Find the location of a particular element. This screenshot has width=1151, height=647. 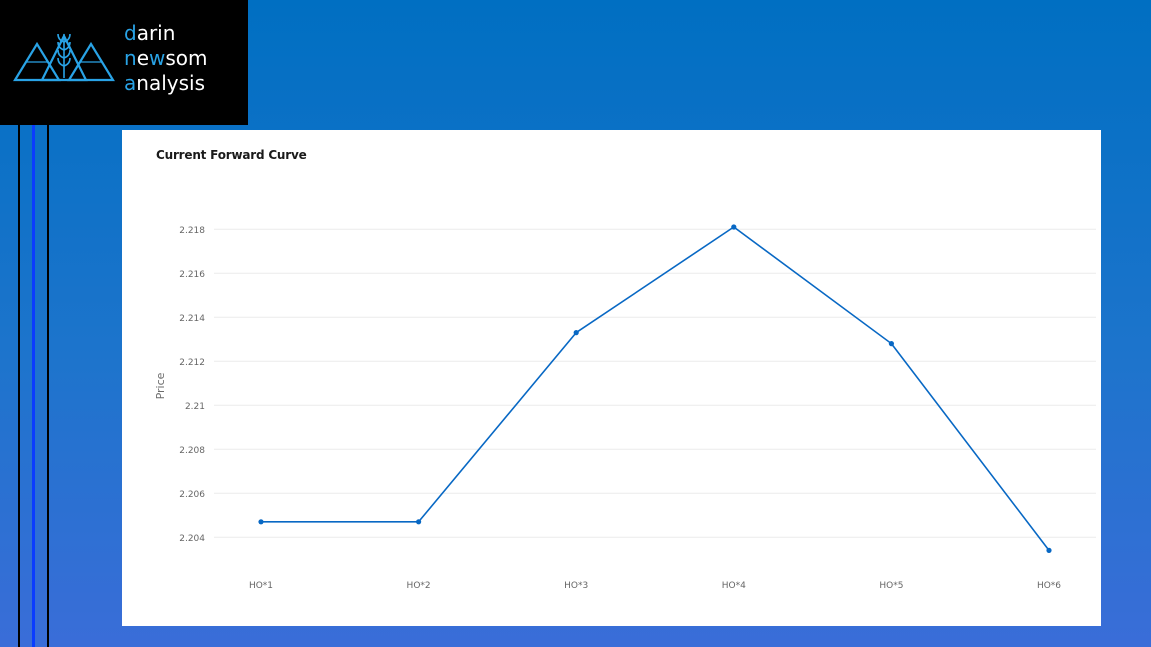

y-tick-labels: 2.204 2.206 2.208 2.21 2.212 2.214 2.216 2.218 is located at coordinates (192, 385).